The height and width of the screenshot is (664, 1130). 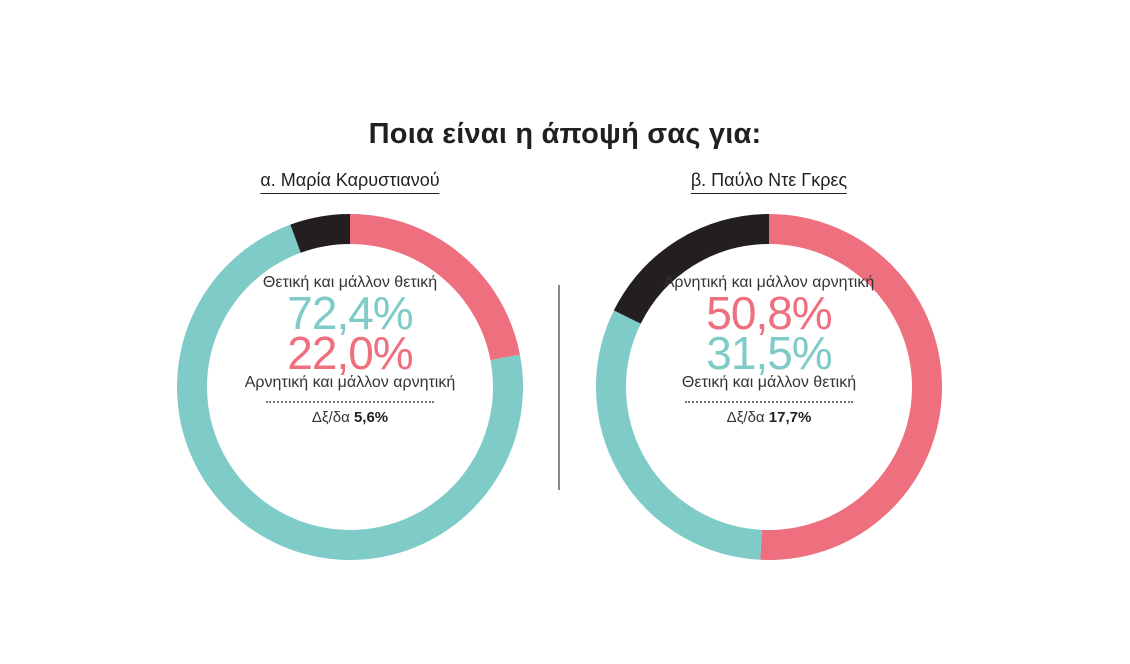 I want to click on top-value: 72,4%, so click(x=350, y=313).